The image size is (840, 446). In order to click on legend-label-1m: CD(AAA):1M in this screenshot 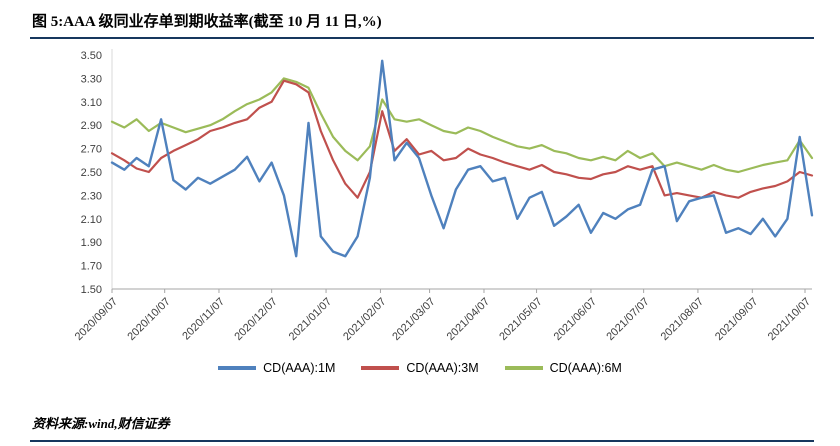, I will do `click(299, 368)`.